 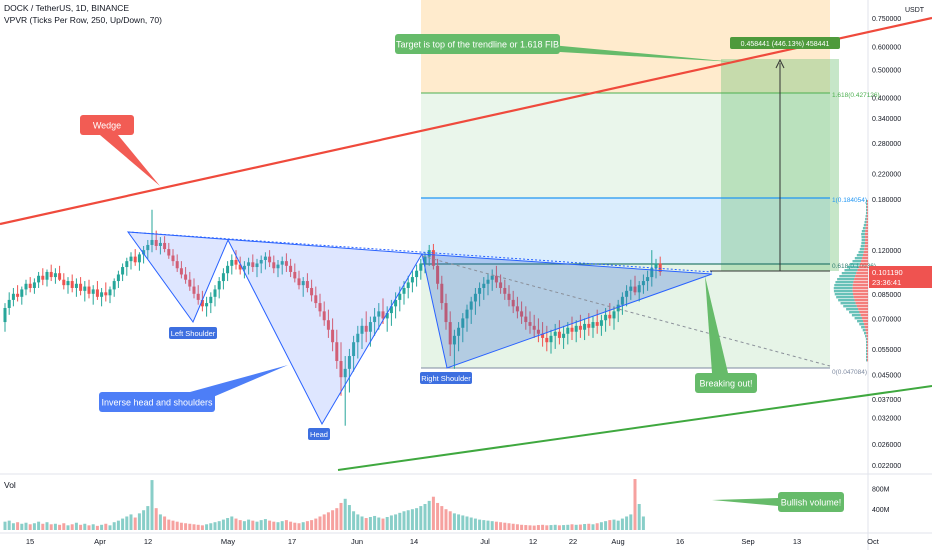 I want to click on price-tick-label: 0.120000, so click(x=886, y=251).